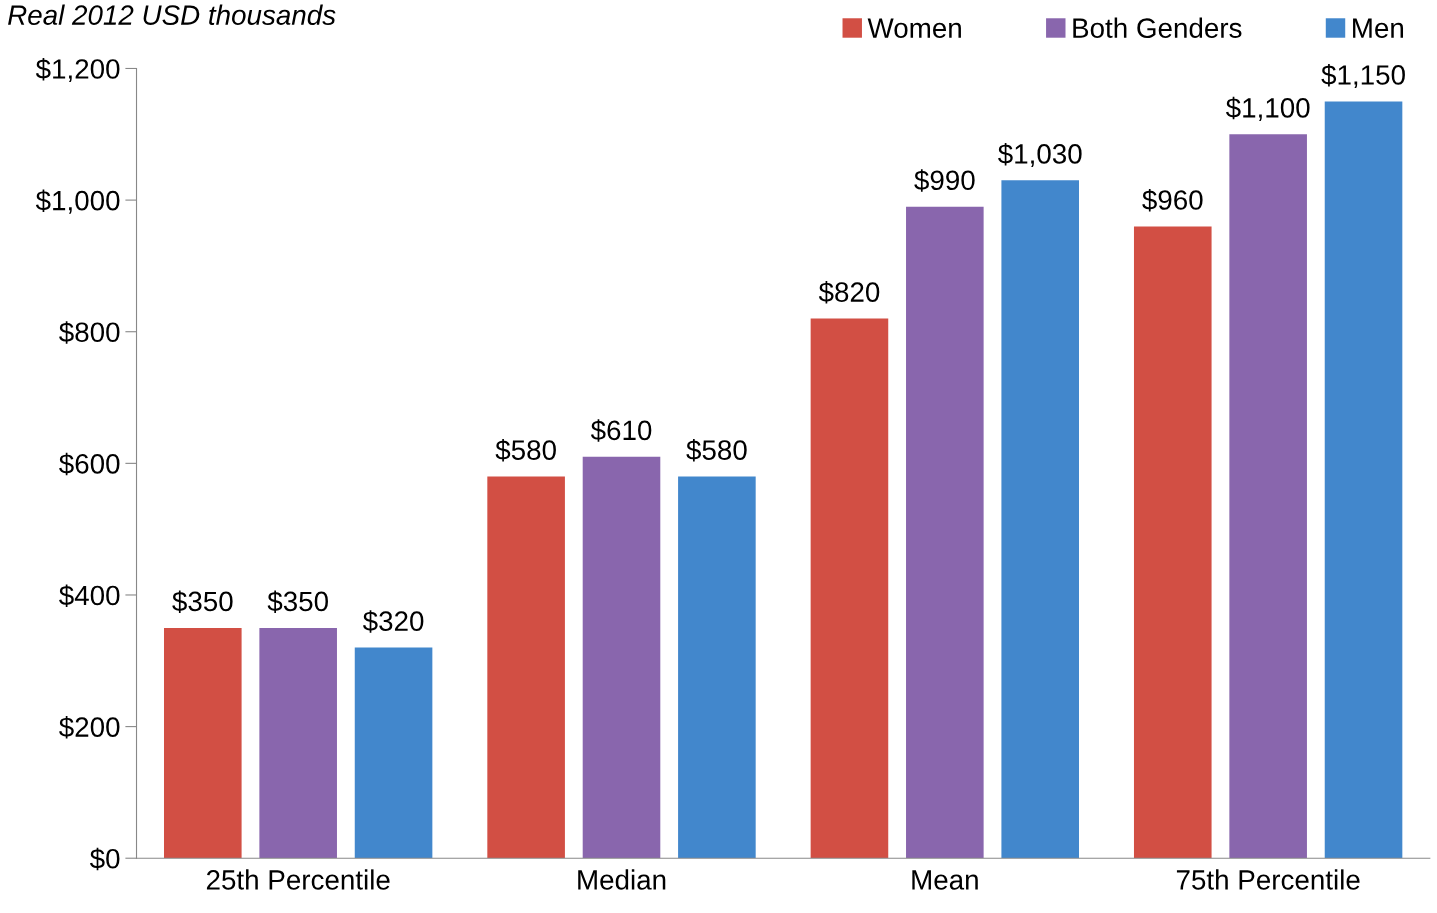 Image resolution: width=1437 pixels, height=913 pixels. Describe the element at coordinates (1040, 155) in the screenshot. I see `data-label: $1,030` at that location.